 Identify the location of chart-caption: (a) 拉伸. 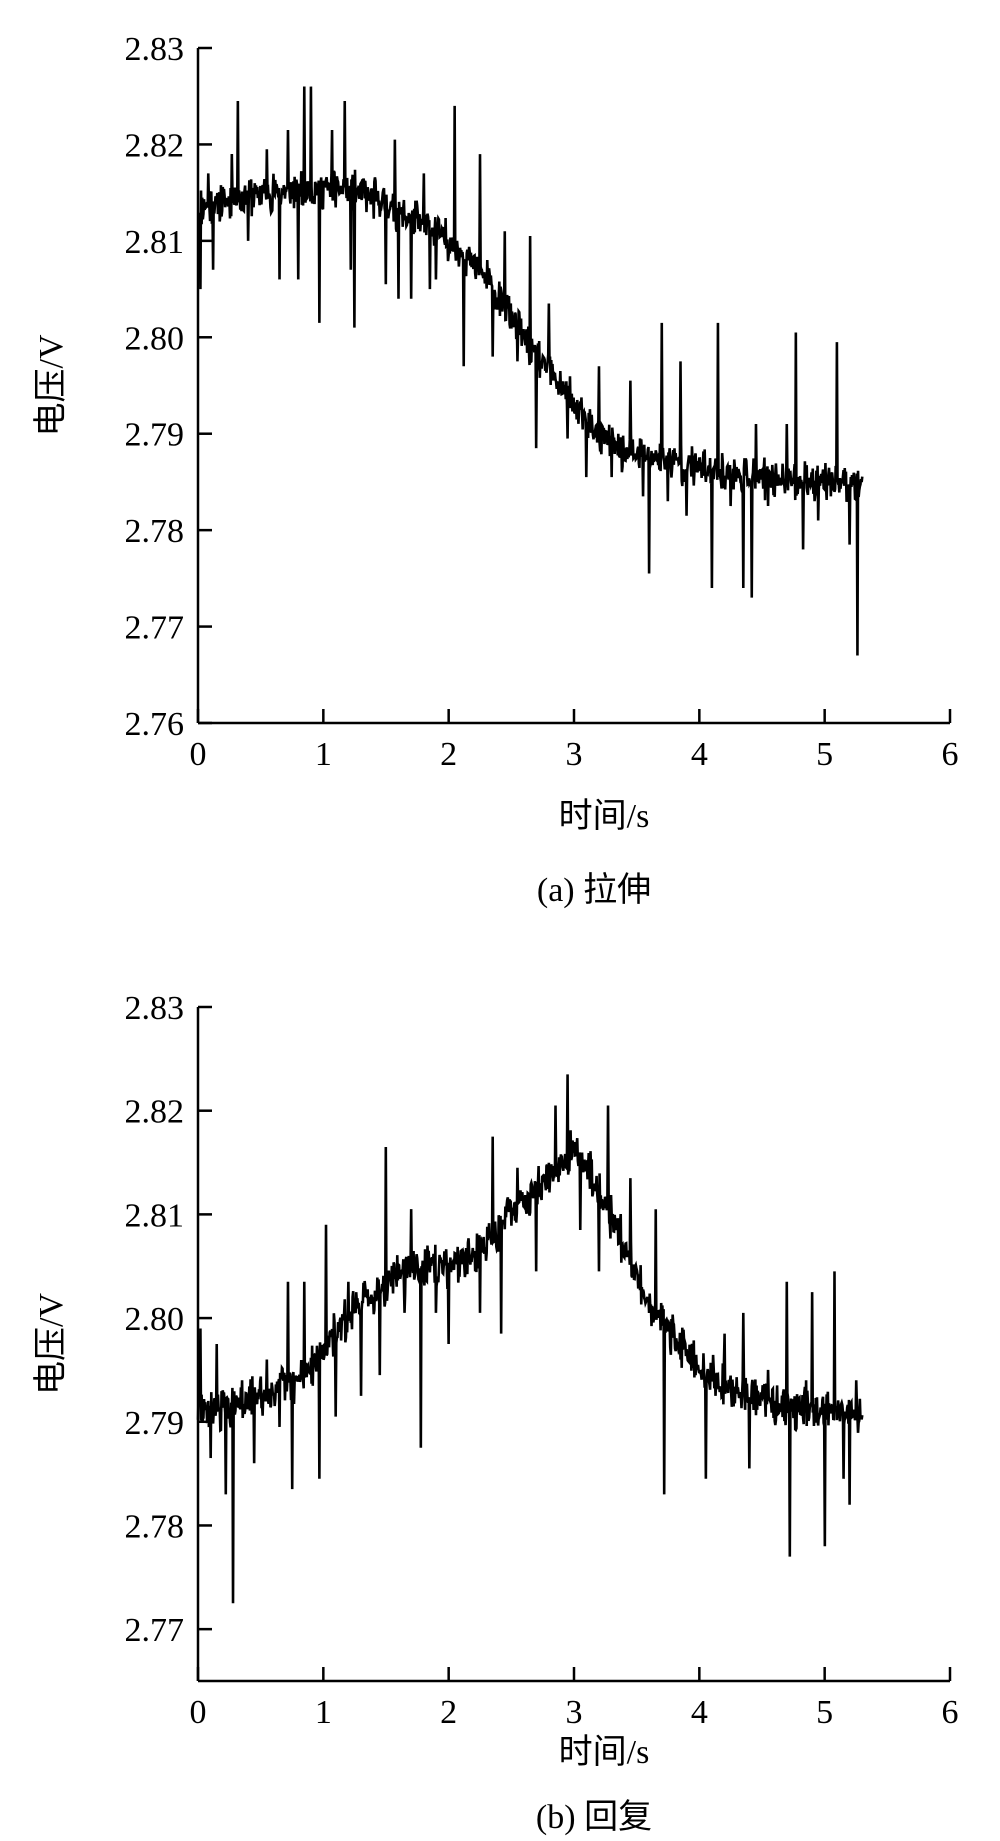
(594, 890).